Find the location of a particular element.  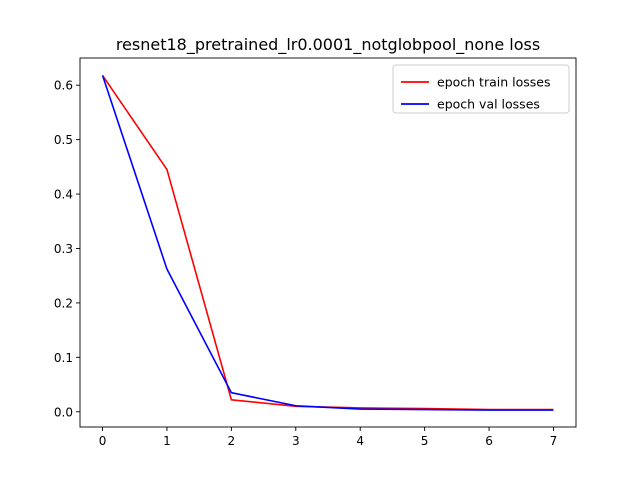

y-tick-label: 0.2 is located at coordinates (63, 303).